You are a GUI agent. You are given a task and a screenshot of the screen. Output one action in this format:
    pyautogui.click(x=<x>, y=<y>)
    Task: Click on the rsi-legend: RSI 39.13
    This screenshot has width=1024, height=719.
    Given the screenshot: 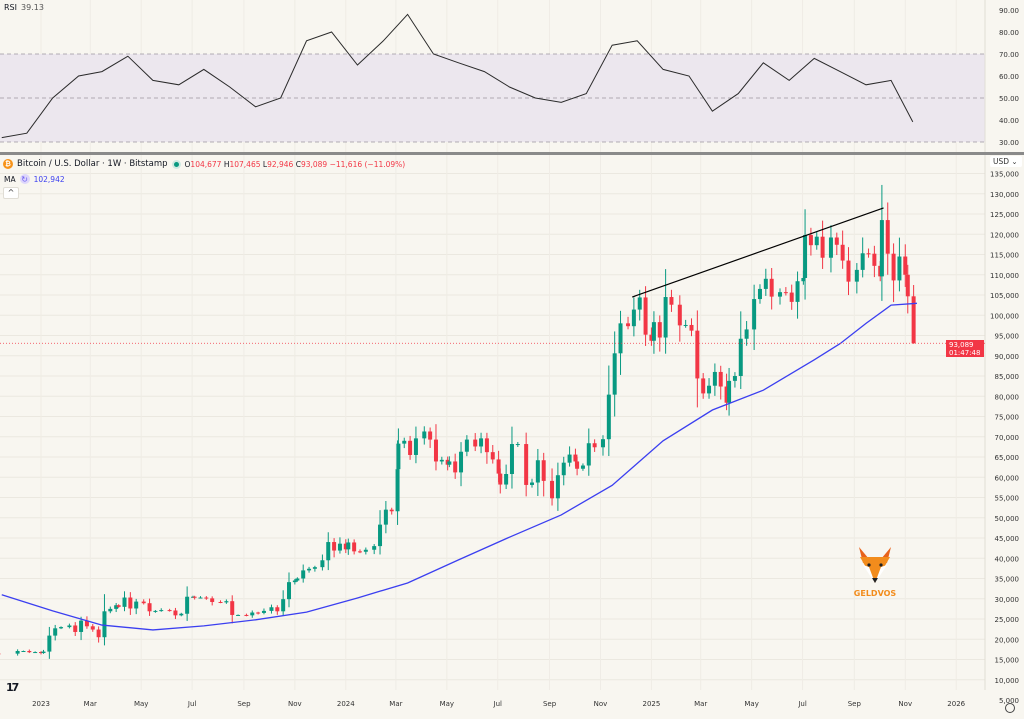 What is the action you would take?
    pyautogui.click(x=24, y=7)
    